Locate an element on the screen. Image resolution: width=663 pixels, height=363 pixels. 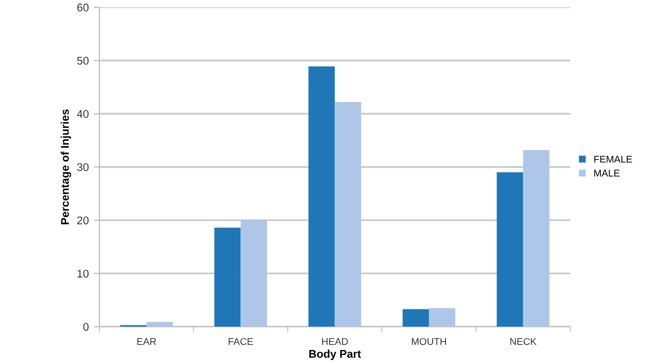
y-tick-label: 40 is located at coordinates (82, 114).